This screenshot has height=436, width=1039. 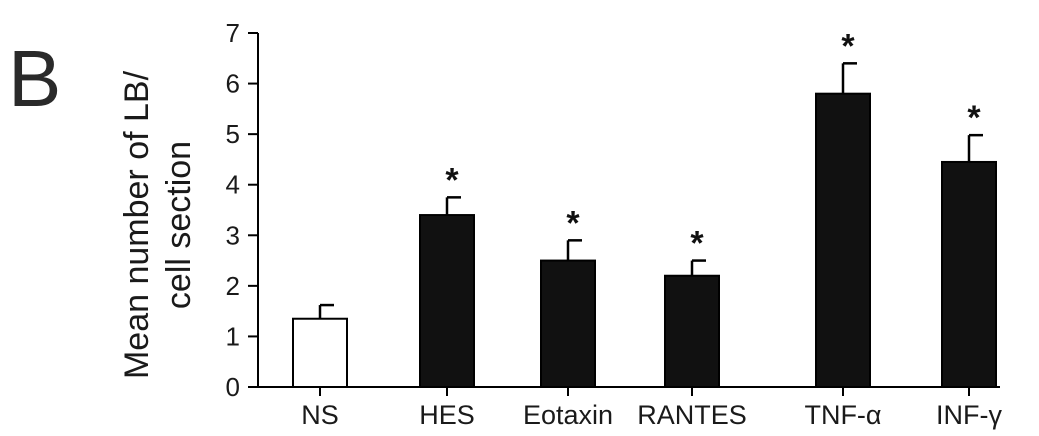 I want to click on y-tick-label: 0, so click(x=233, y=387).